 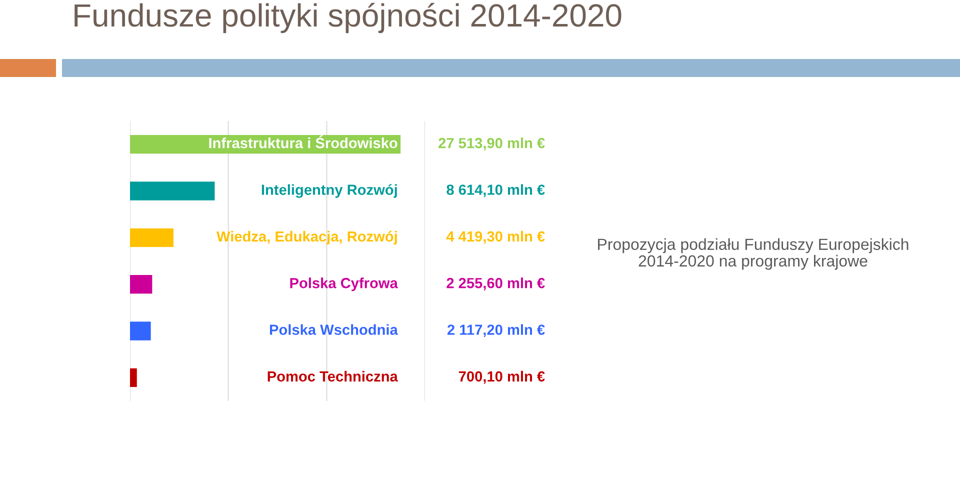 I want to click on y-tick-label: Polska Cyfrowa, so click(x=344, y=285).